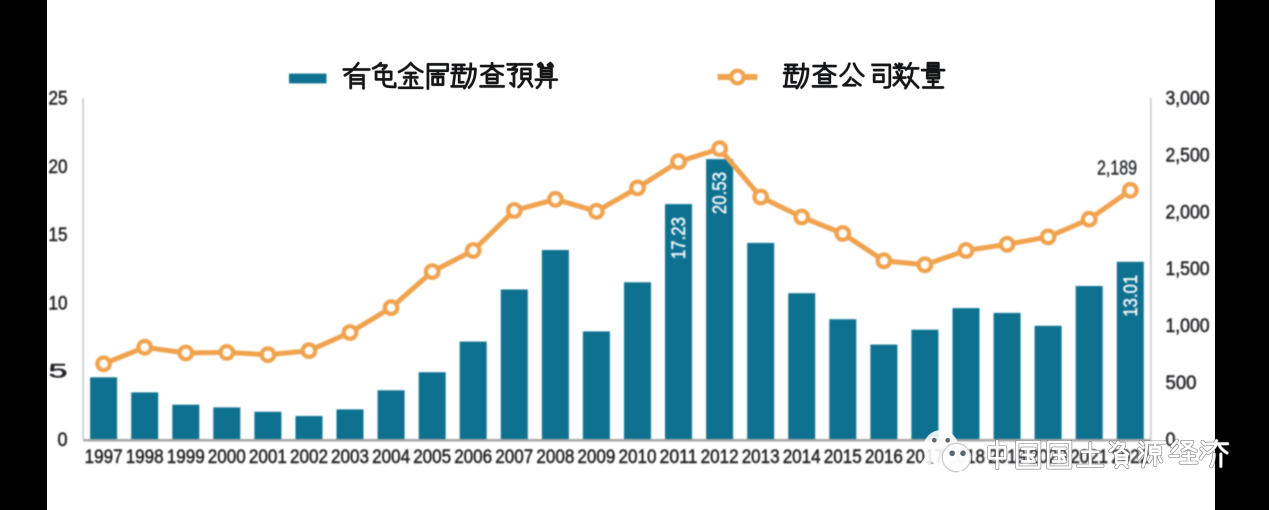 This screenshot has height=510, width=1269. Describe the element at coordinates (268, 457) in the screenshot. I see `svg-text: 2001` at that location.